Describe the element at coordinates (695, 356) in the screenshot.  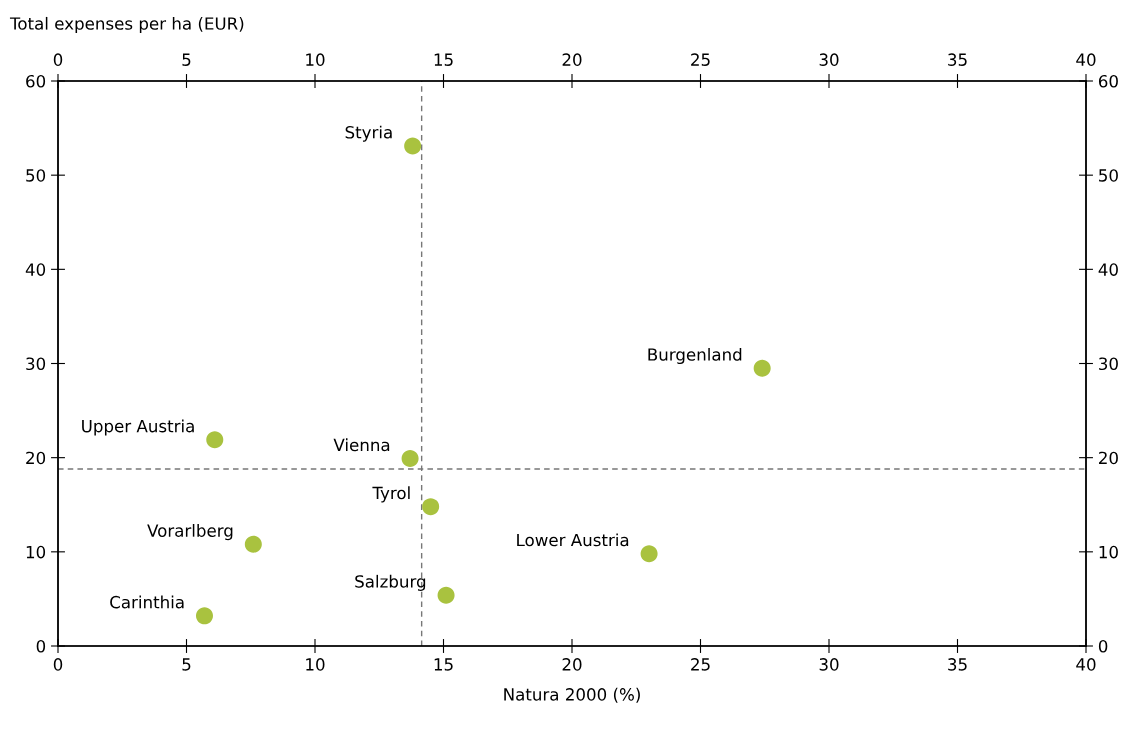
I see `annotation: Burgenland` at that location.